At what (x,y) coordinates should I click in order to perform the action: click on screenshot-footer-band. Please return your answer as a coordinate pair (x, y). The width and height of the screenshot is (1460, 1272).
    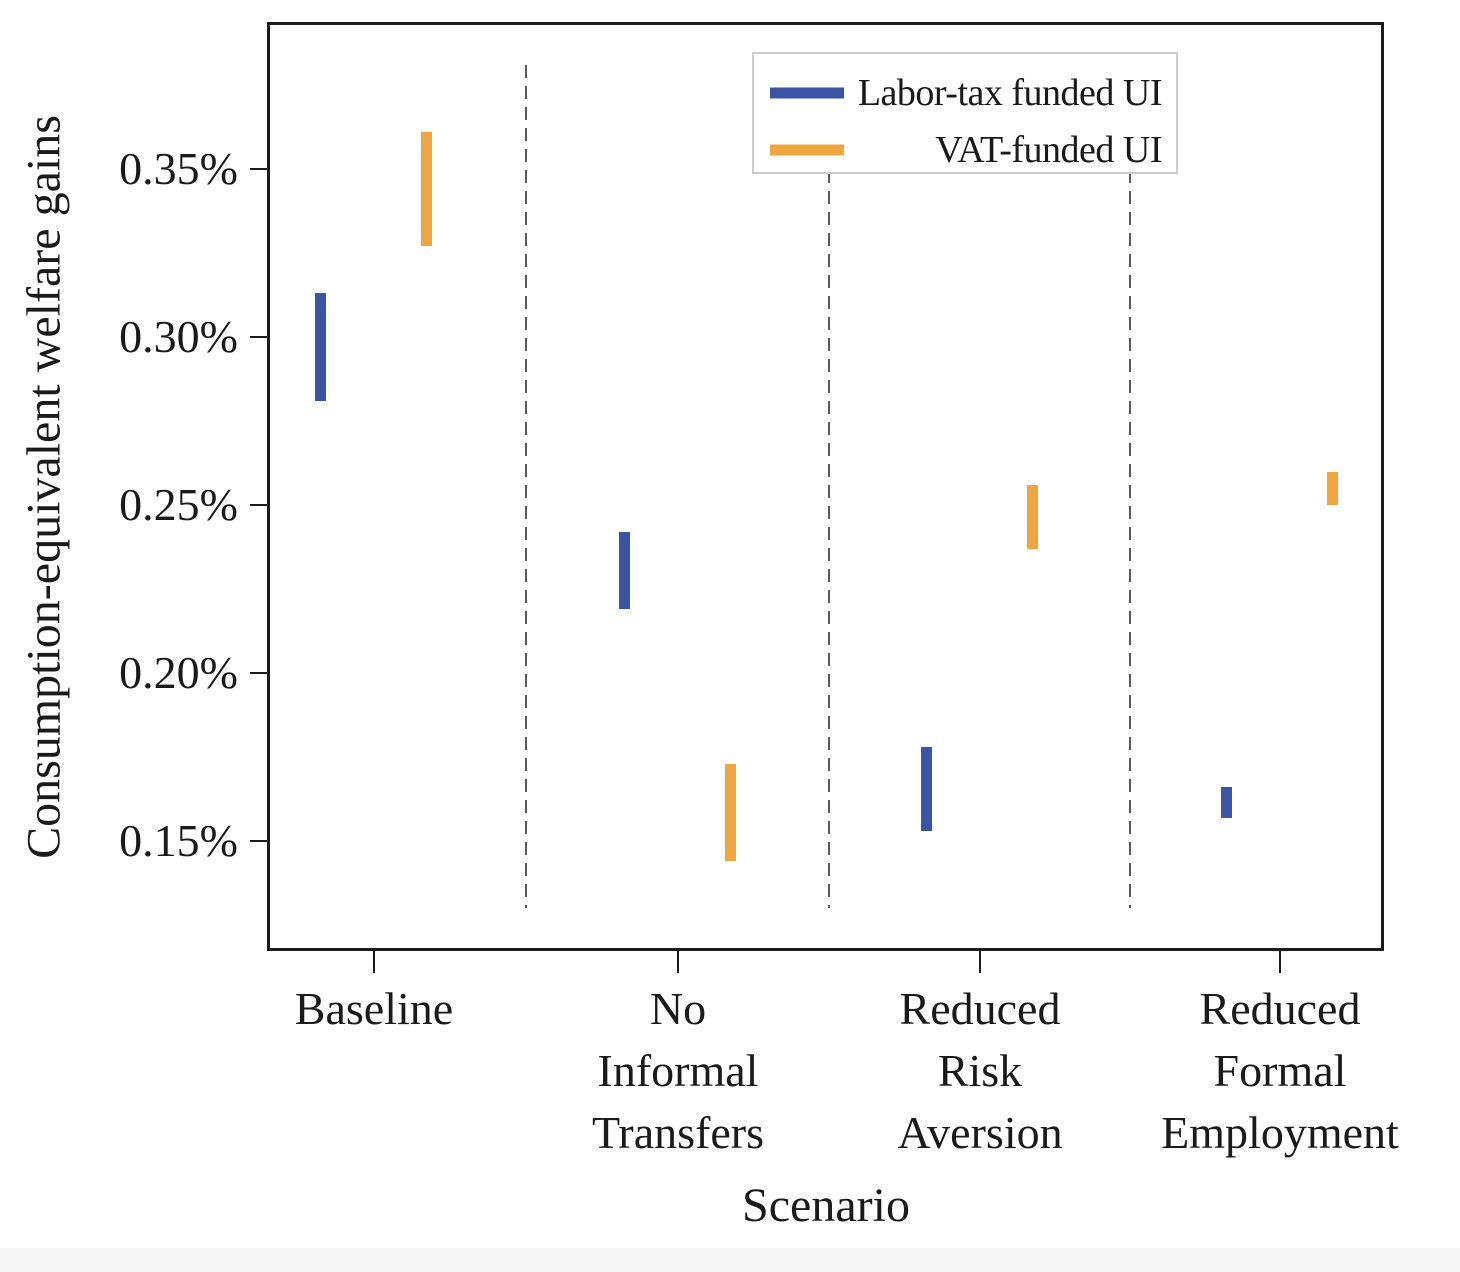
    Looking at the image, I should click on (730, 1260).